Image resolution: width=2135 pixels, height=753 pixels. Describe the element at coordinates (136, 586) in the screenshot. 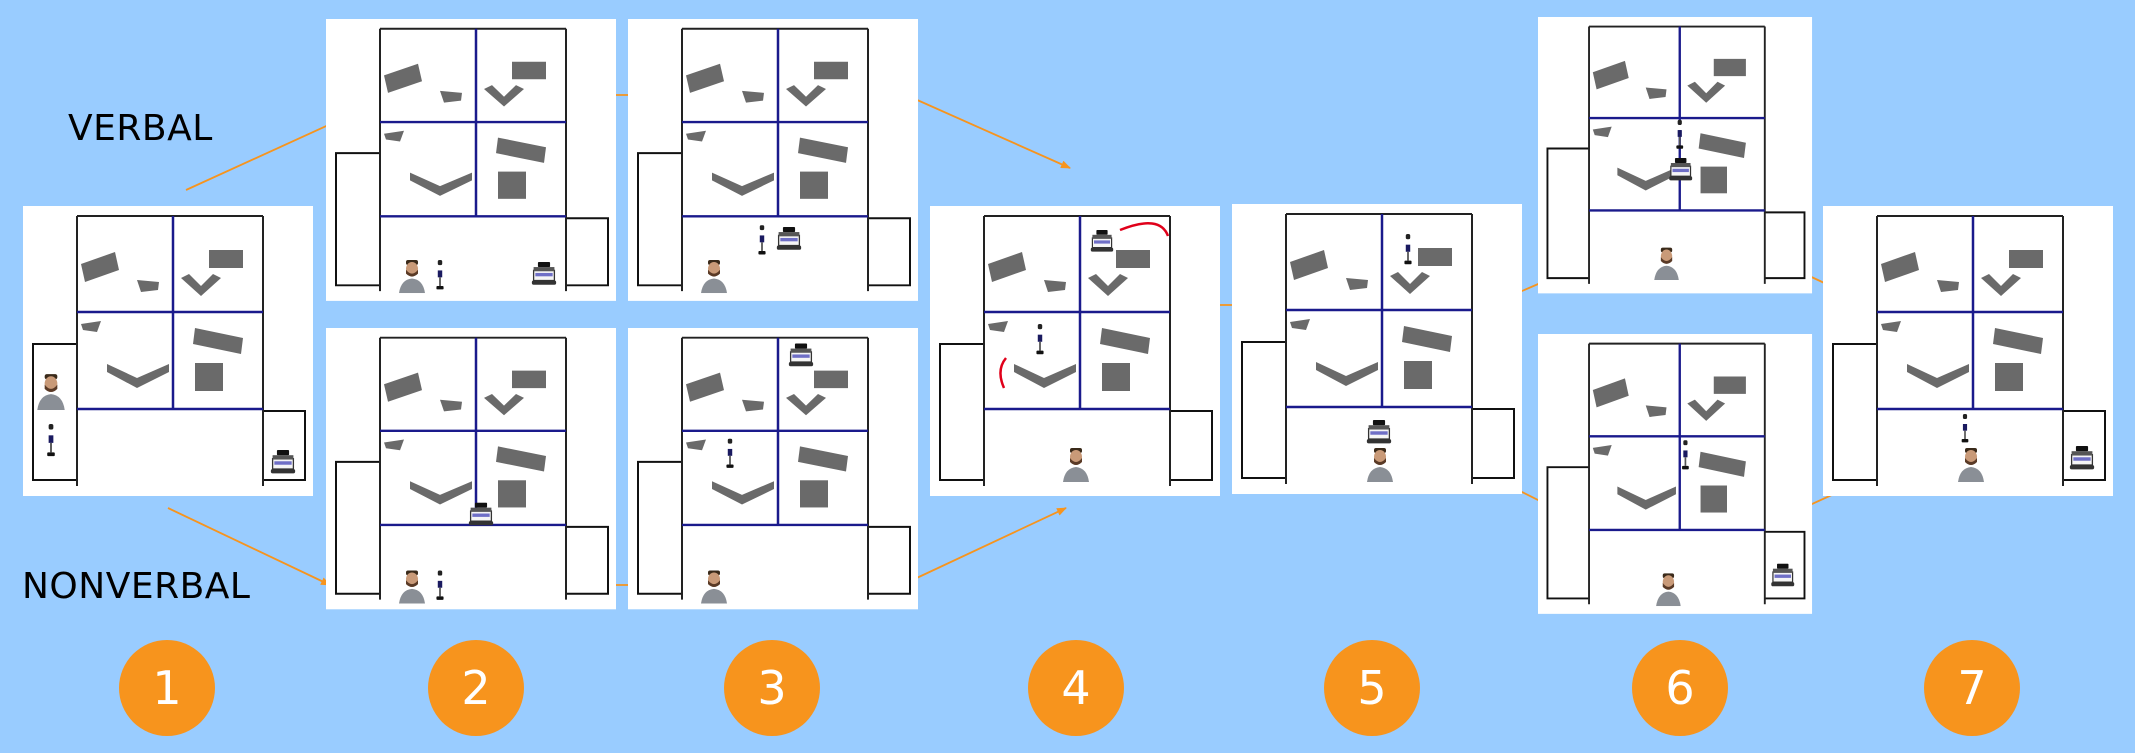

I see `nonverbal-label: NONVERBAL` at that location.